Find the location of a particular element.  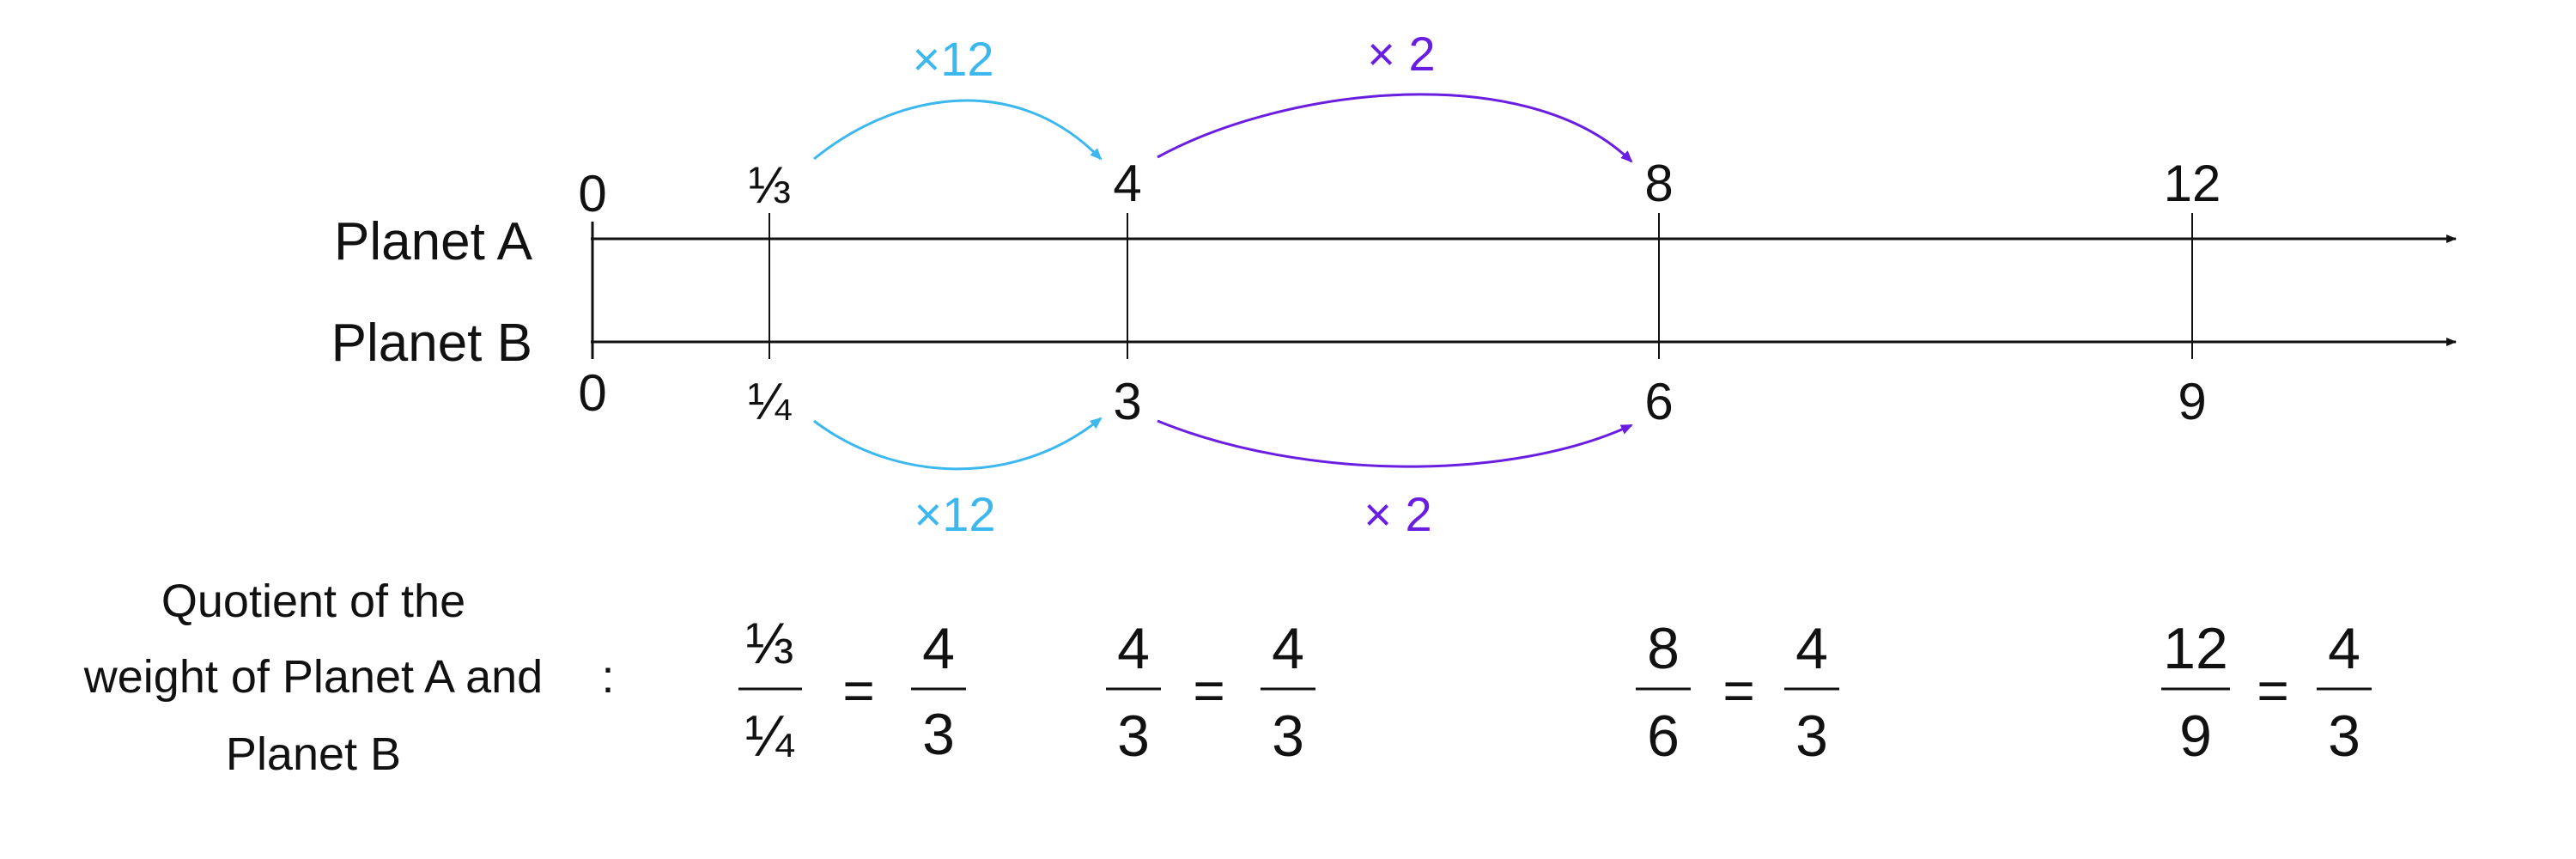

top-x12-label: ×12 is located at coordinates (954, 59).